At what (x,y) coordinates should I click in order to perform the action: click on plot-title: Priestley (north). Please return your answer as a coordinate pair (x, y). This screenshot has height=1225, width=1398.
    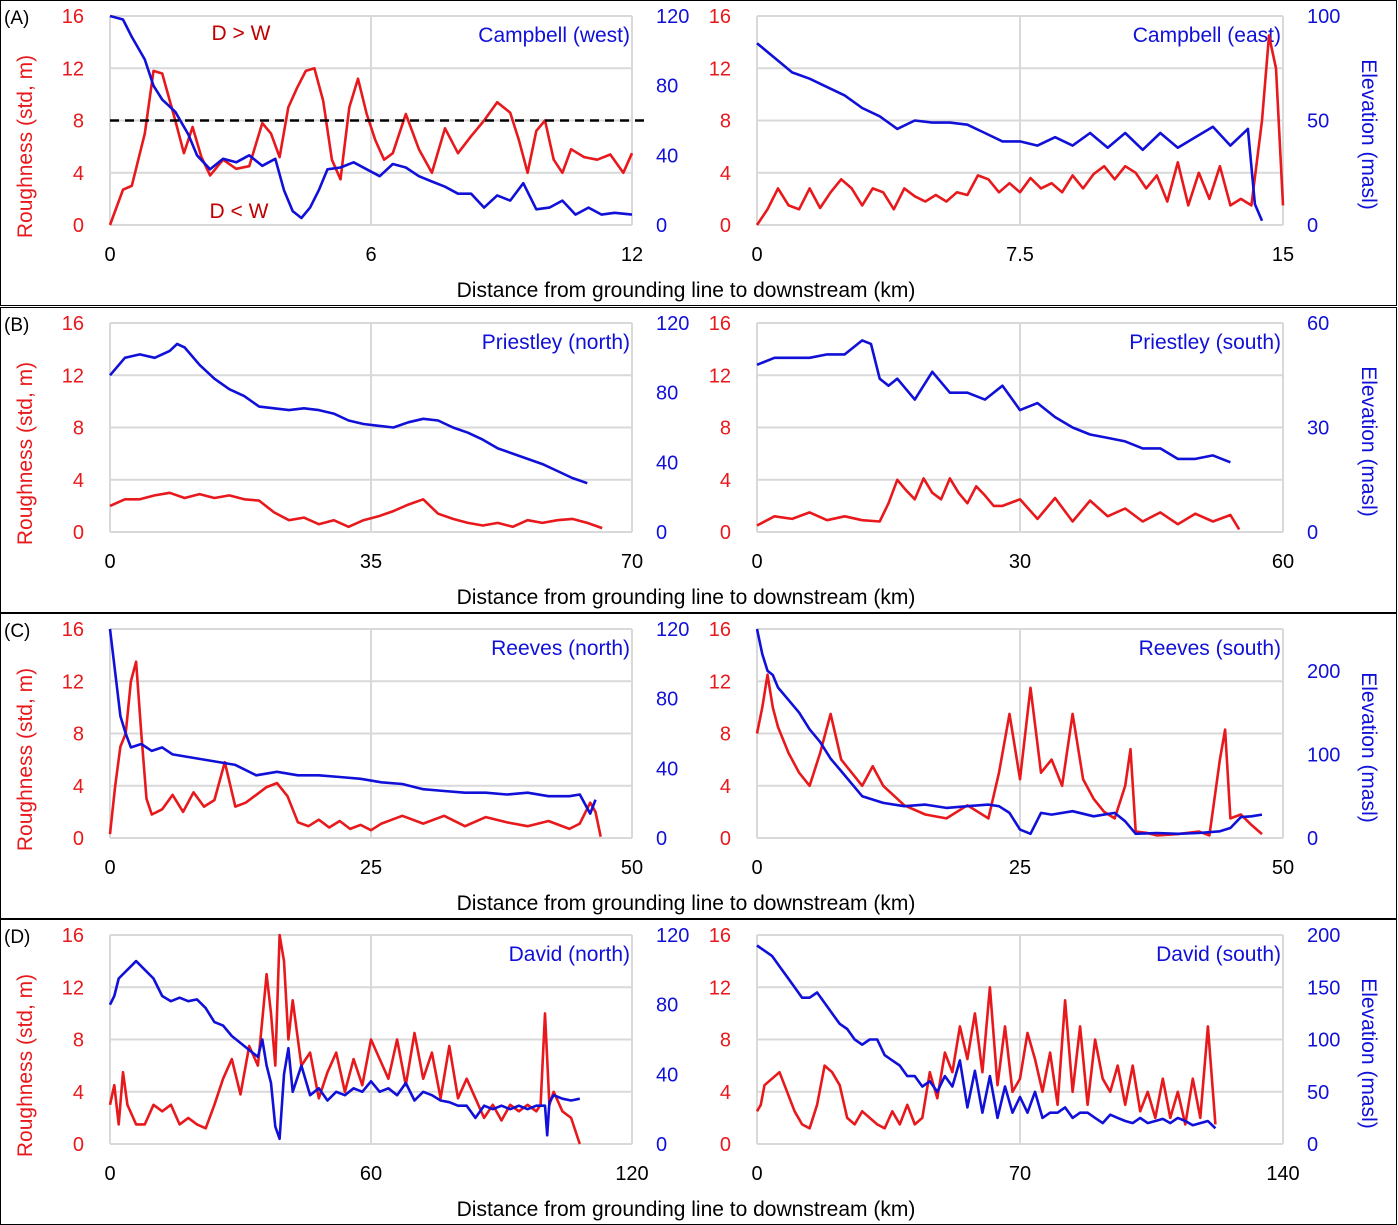
    Looking at the image, I should click on (556, 342).